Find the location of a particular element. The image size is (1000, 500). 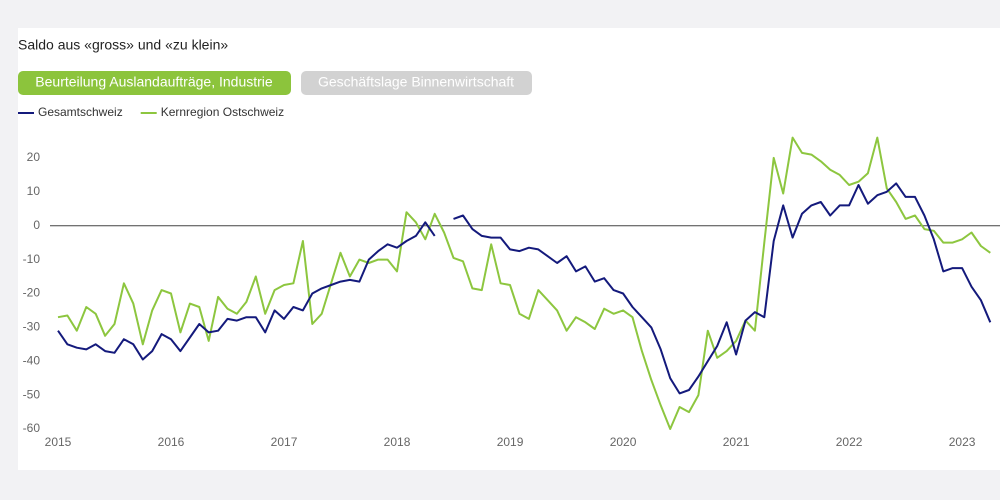

y-tick-label: 10 is located at coordinates (34, 191).